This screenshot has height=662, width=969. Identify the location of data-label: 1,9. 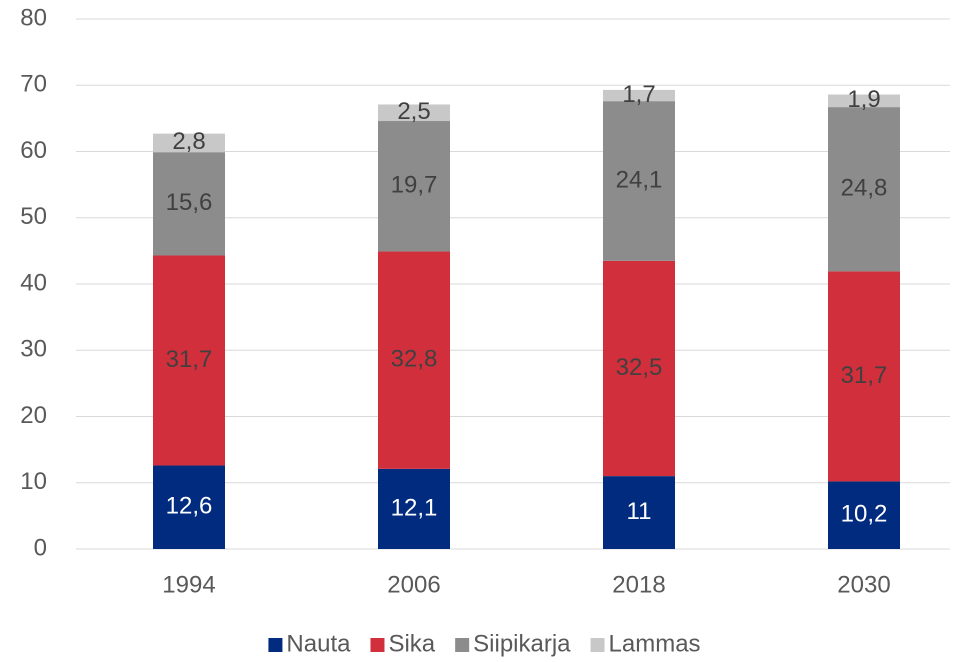
(863, 99).